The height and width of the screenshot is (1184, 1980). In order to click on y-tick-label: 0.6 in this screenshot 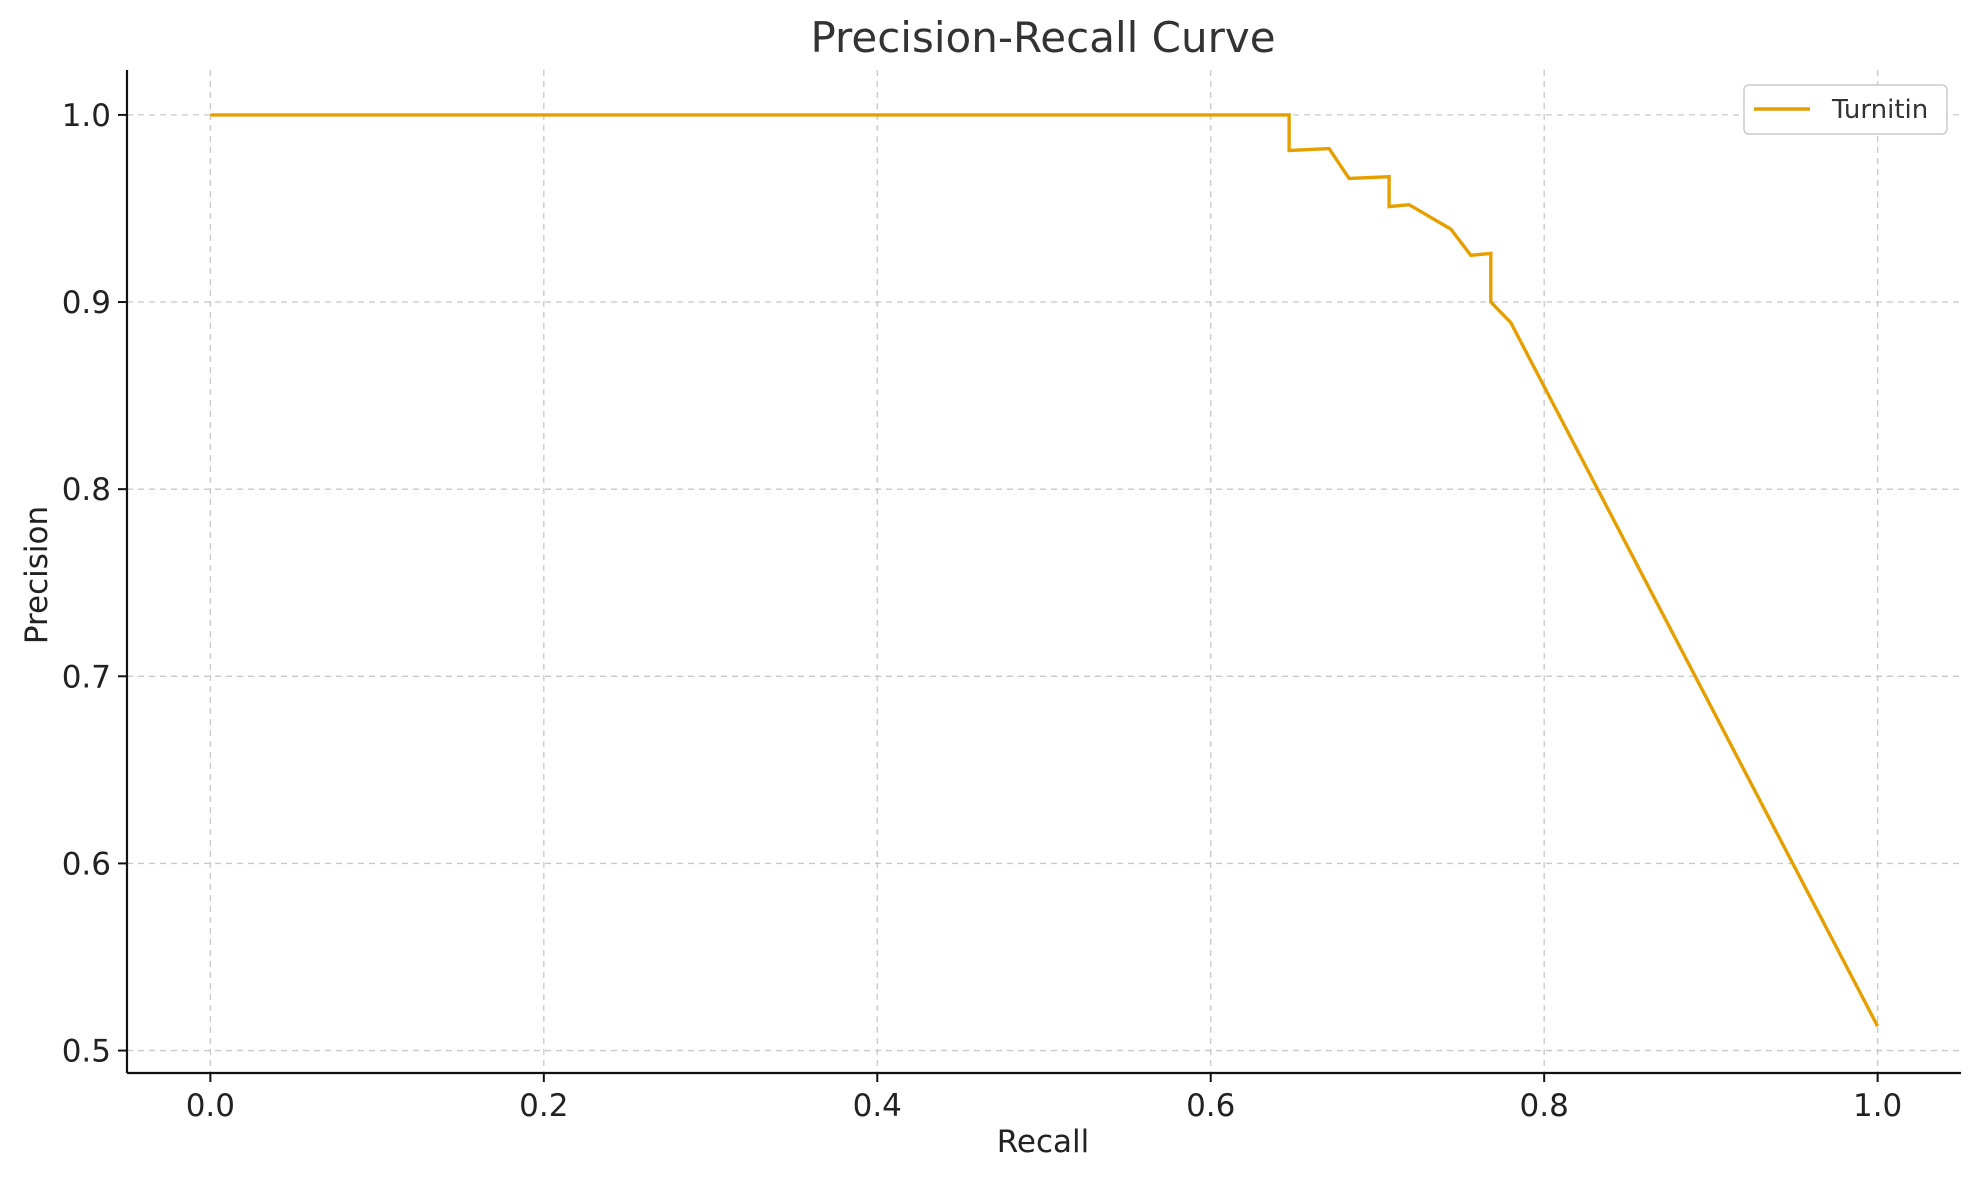, I will do `click(86, 864)`.